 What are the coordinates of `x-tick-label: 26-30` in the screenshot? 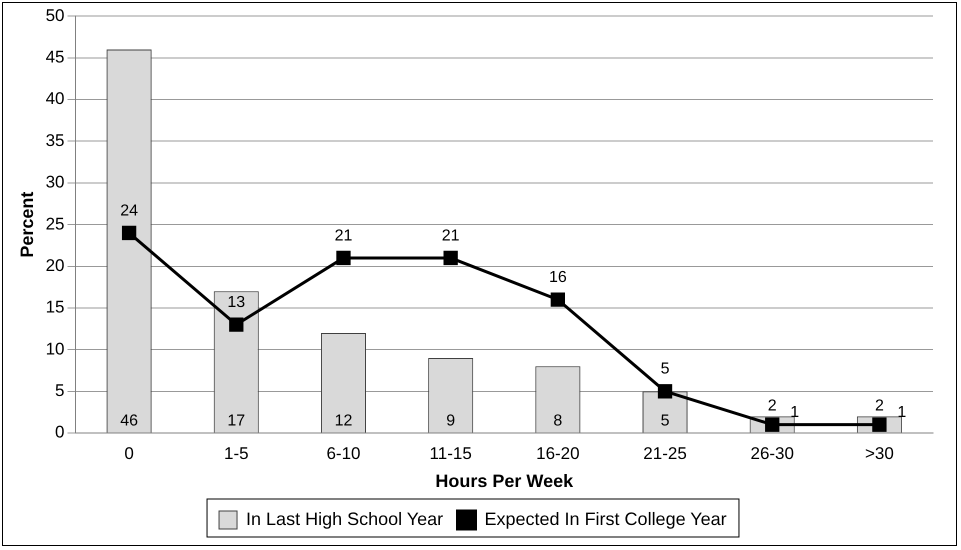 It's located at (772, 453).